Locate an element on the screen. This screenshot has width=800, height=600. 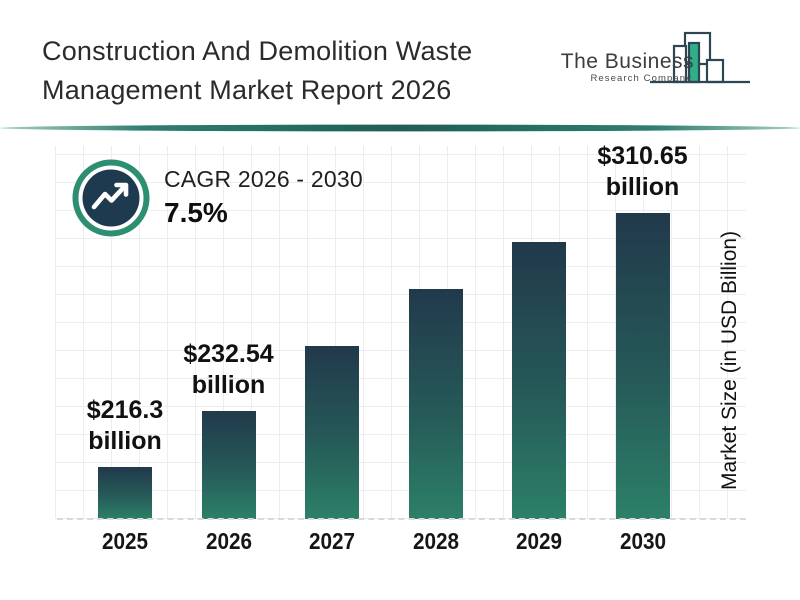
x-axis-label-2025: 2025 is located at coordinates (125, 541).